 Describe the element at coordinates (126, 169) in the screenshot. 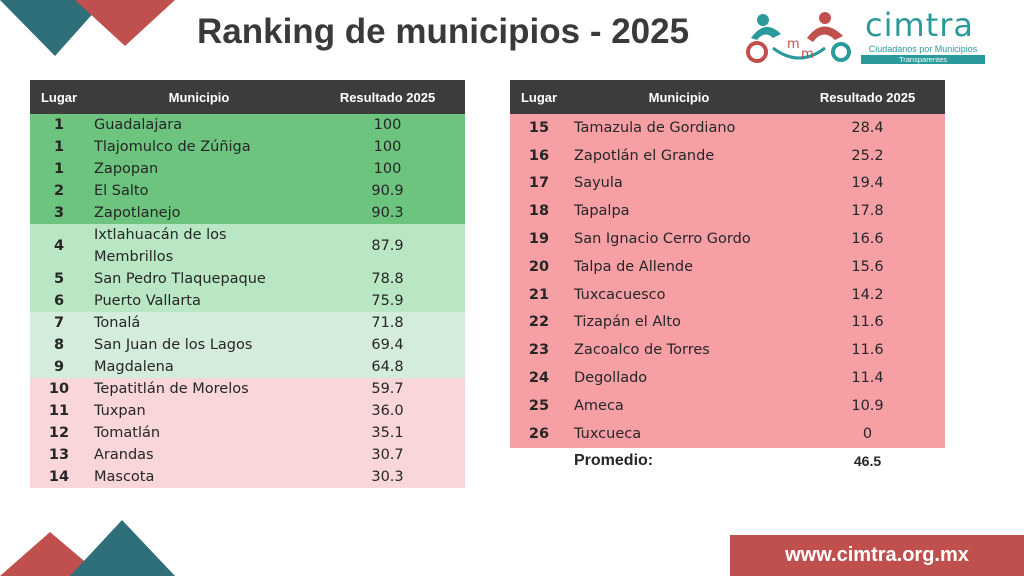

I see `municipio-cell: Zapopan` at that location.